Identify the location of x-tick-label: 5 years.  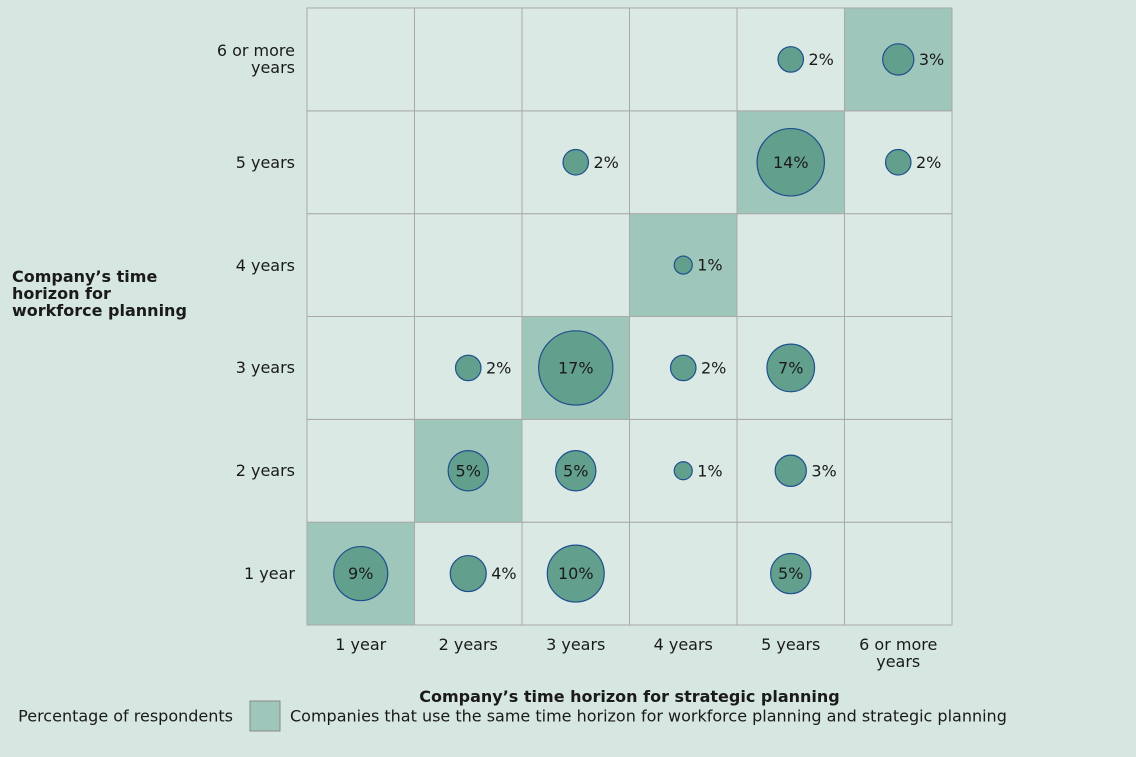
(791, 644).